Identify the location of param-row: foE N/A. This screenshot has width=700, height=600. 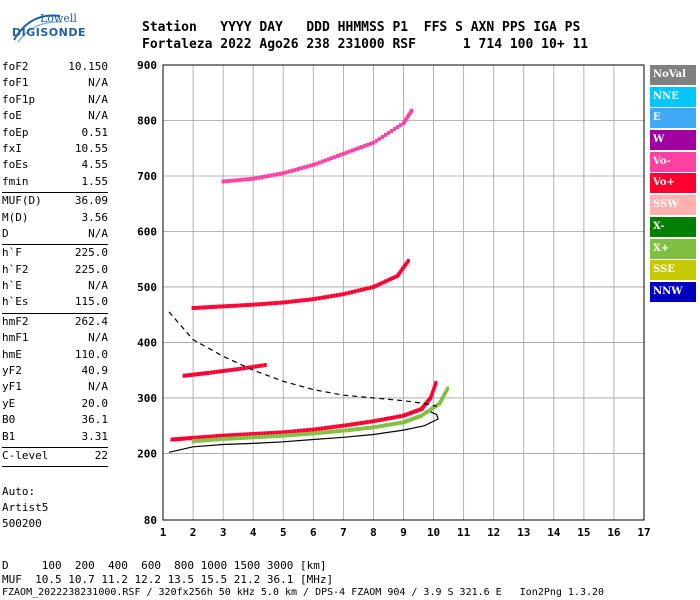
(55, 117).